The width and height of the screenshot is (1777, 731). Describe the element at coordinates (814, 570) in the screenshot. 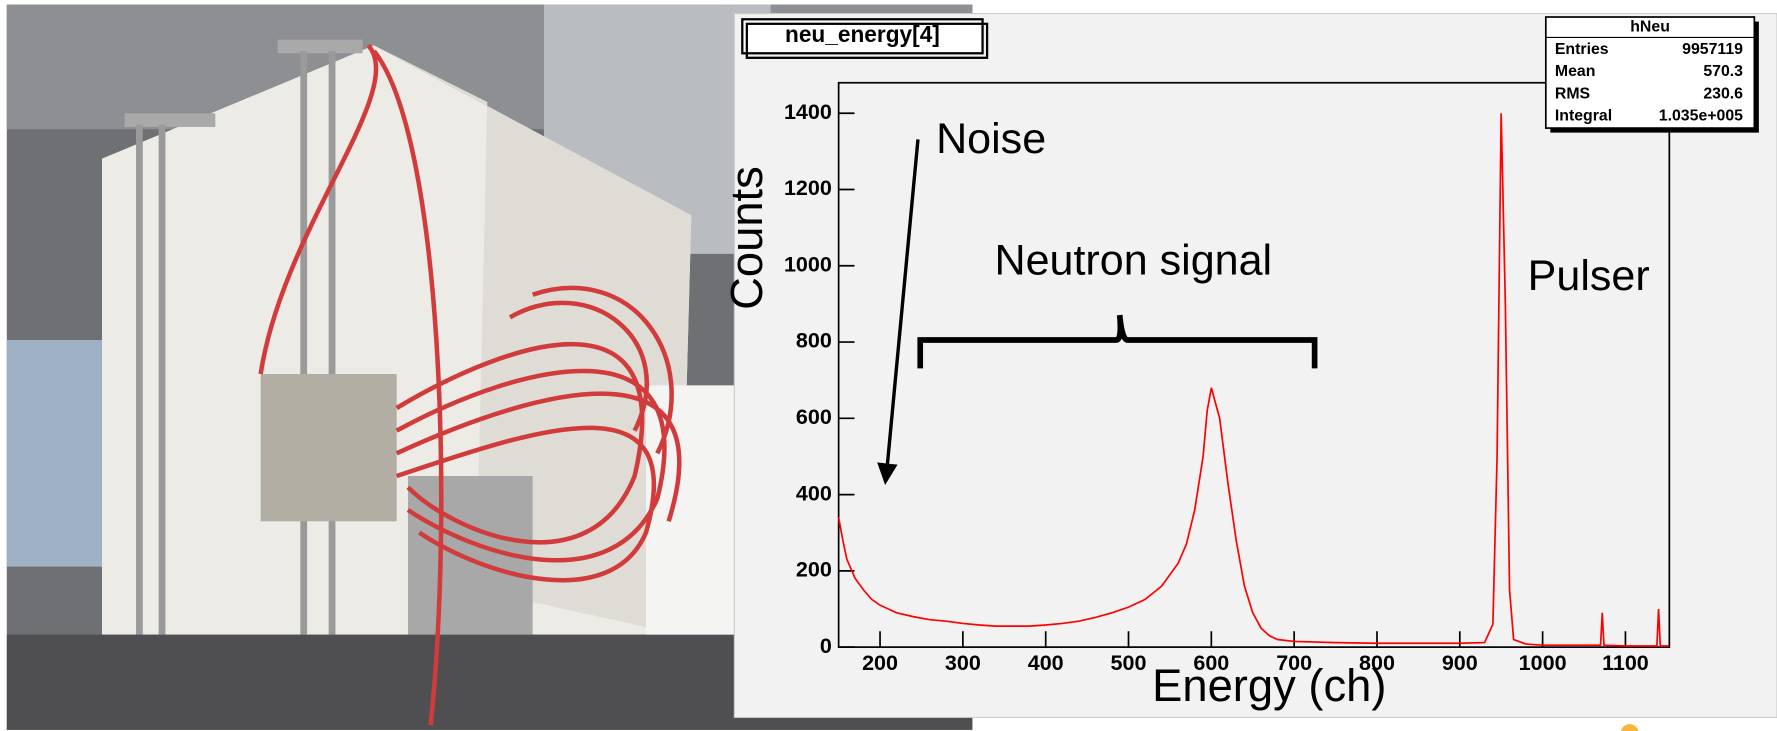

I see `y-tick-label: 200` at that location.